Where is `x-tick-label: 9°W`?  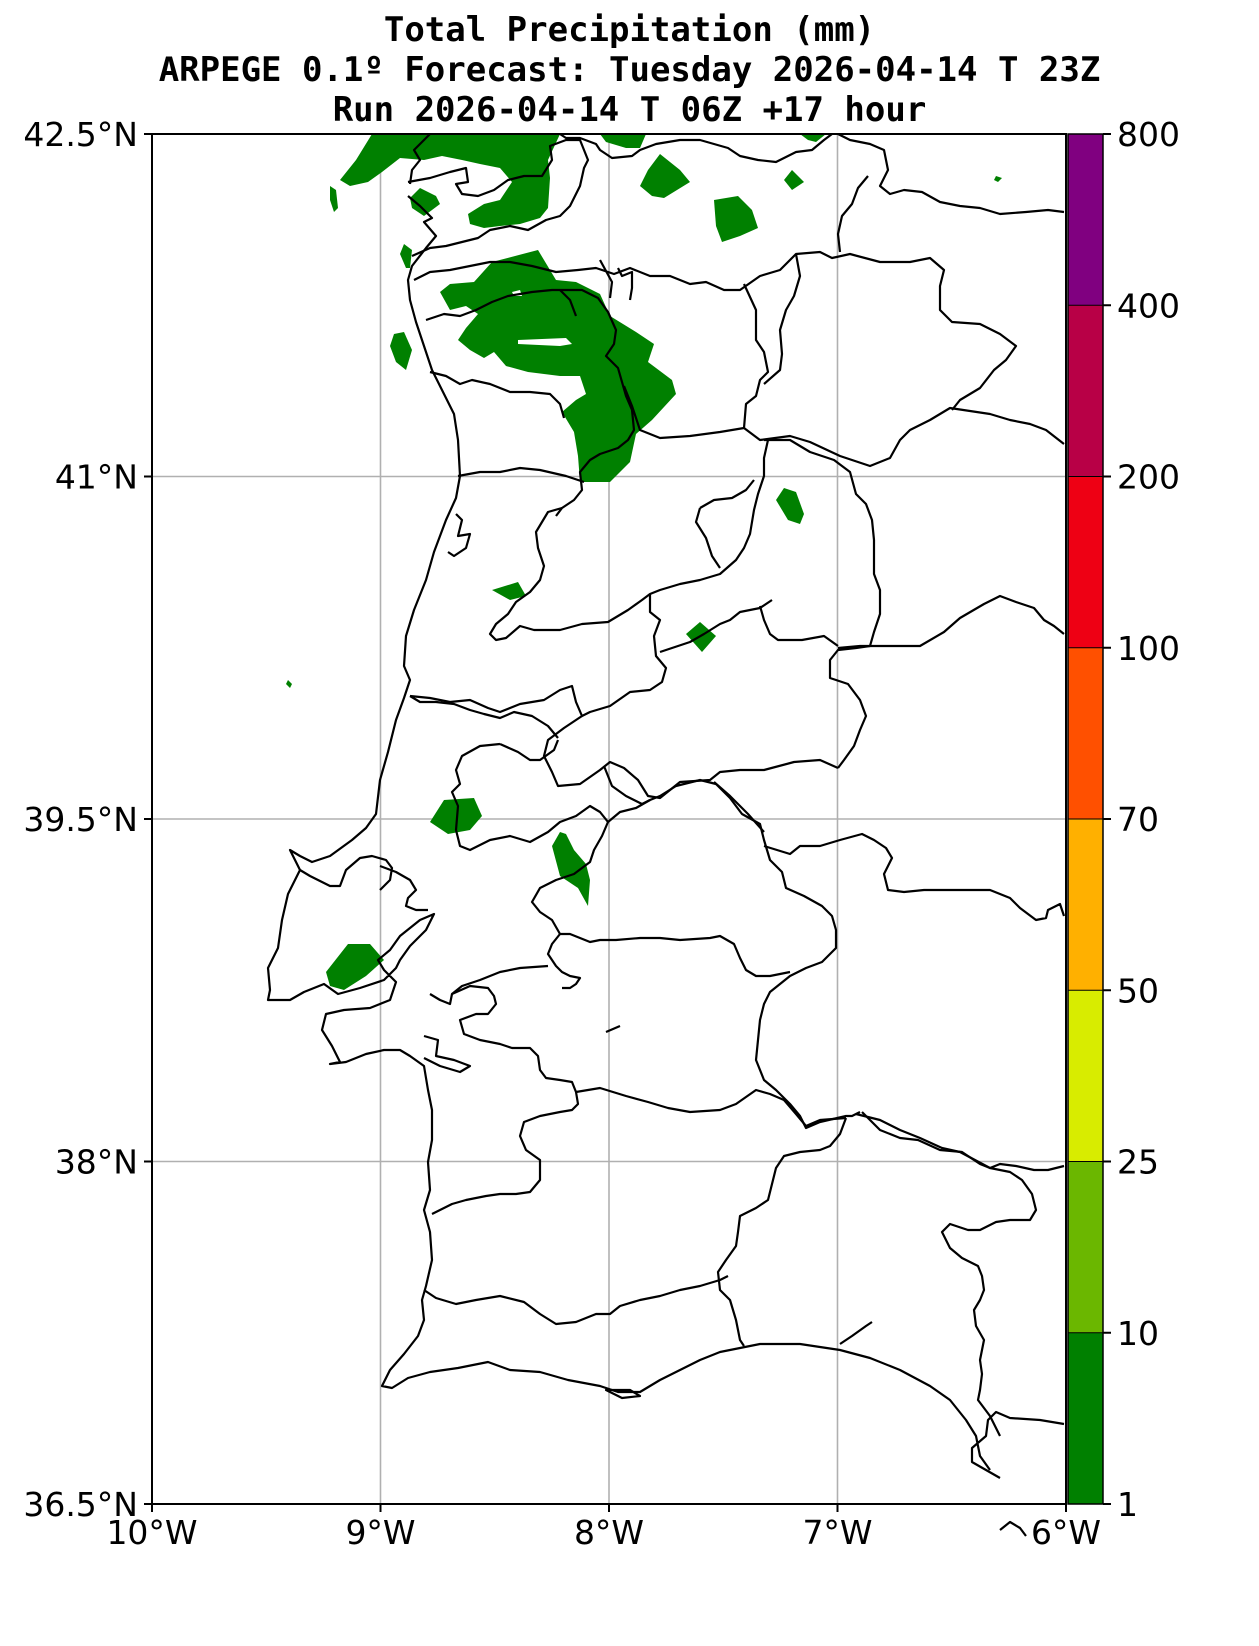 x-tick-label: 9°W is located at coordinates (380, 1532).